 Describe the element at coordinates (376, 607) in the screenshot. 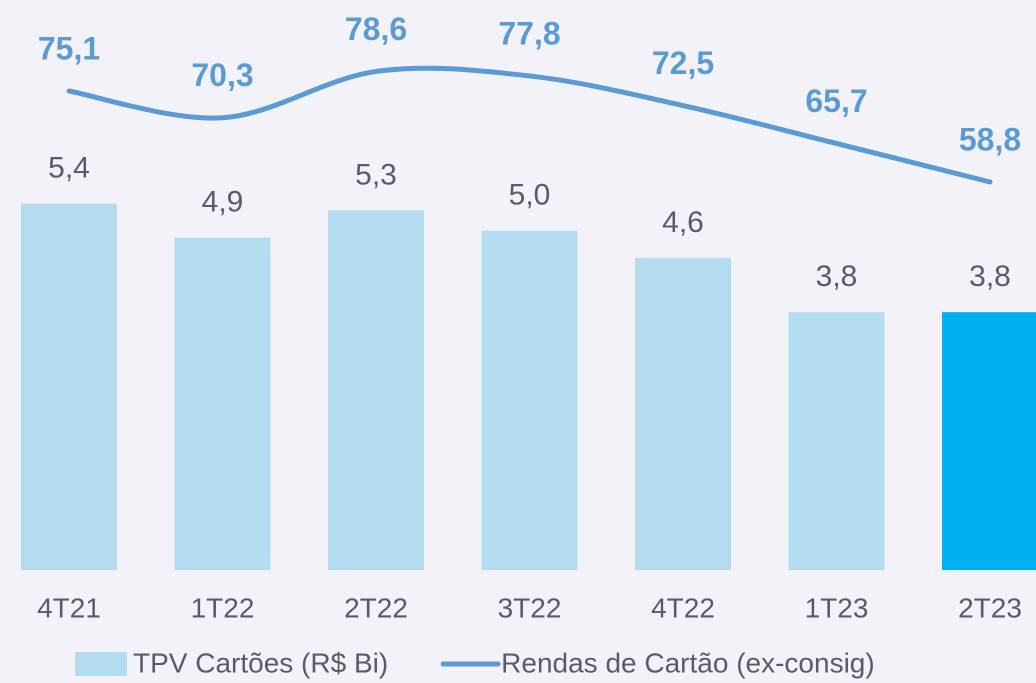

I see `x-tick-label: 2T22` at that location.